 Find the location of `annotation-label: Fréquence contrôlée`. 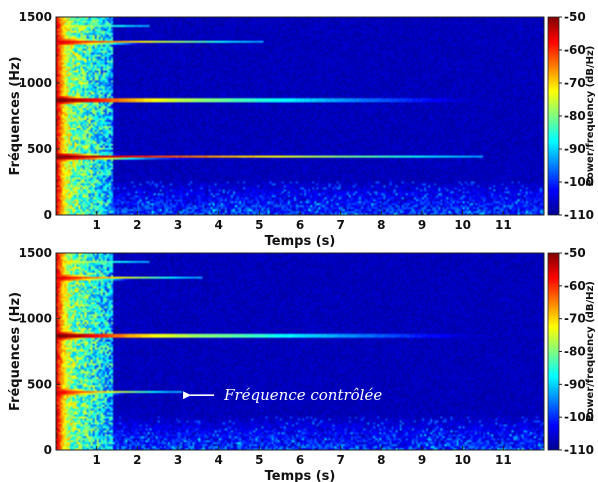

annotation-label: Fréquence contrôlée is located at coordinates (302, 395).